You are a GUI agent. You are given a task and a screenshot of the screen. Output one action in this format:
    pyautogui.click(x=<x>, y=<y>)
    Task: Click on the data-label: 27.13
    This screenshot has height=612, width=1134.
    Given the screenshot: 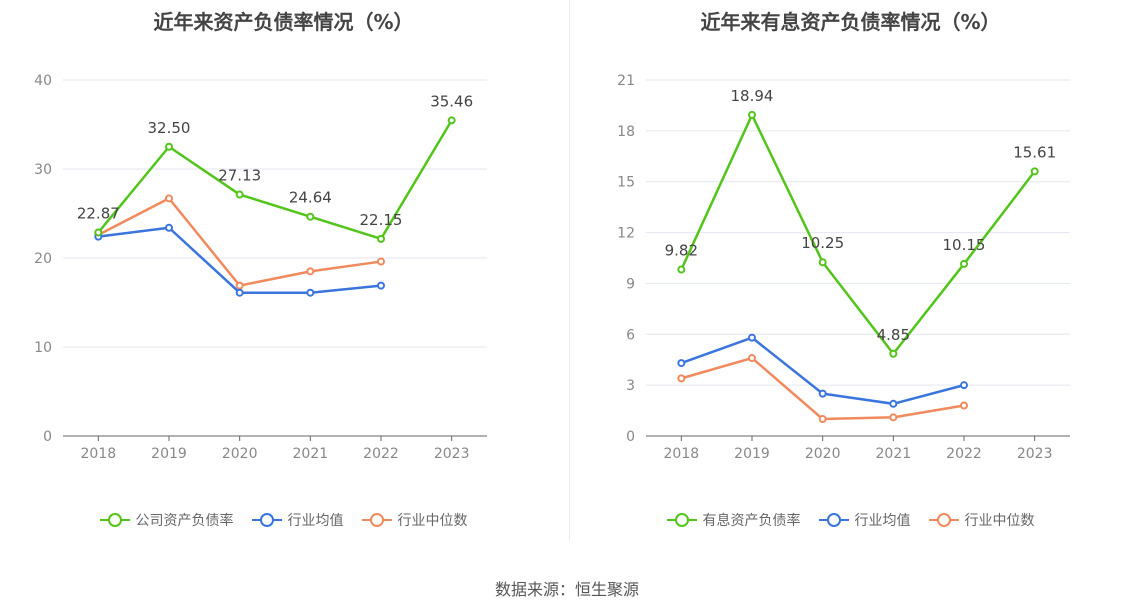 What is the action you would take?
    pyautogui.click(x=239, y=176)
    